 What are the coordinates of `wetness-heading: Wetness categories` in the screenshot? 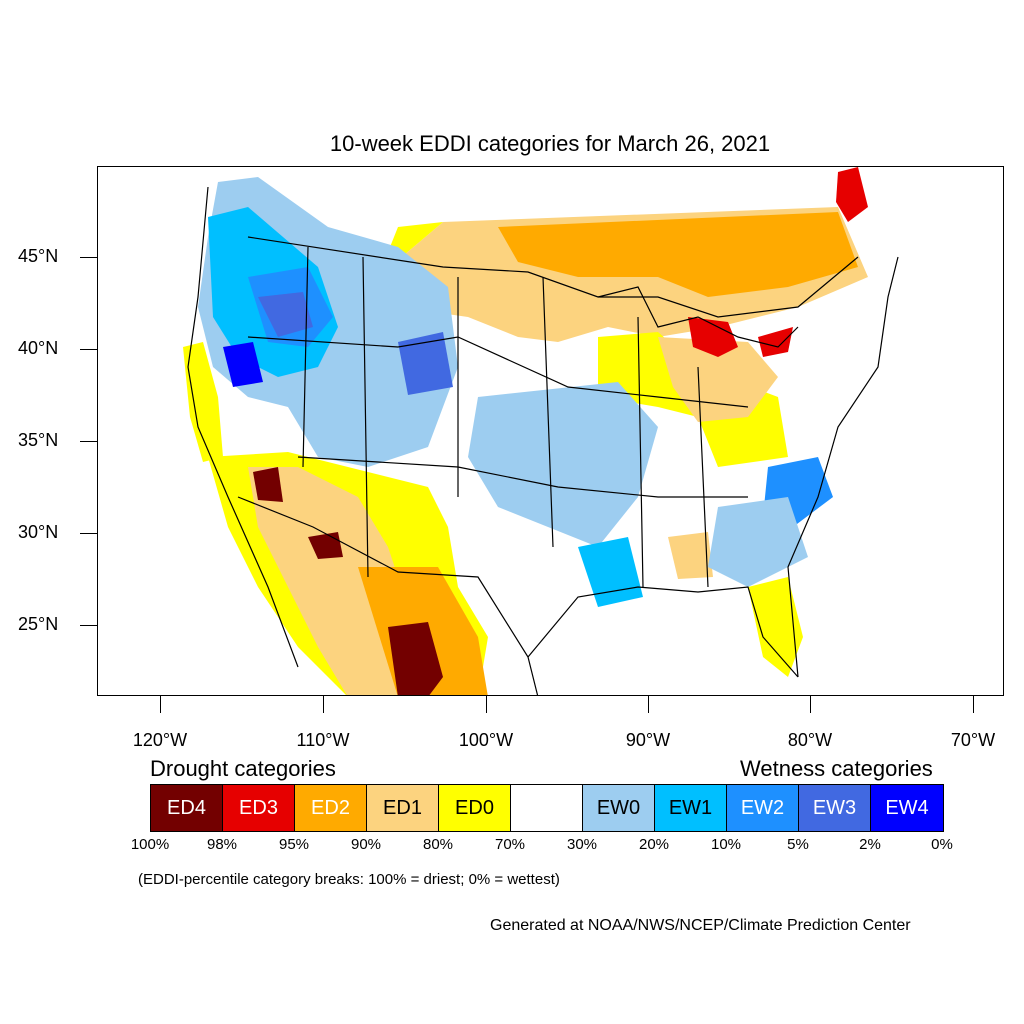 It's located at (836, 768).